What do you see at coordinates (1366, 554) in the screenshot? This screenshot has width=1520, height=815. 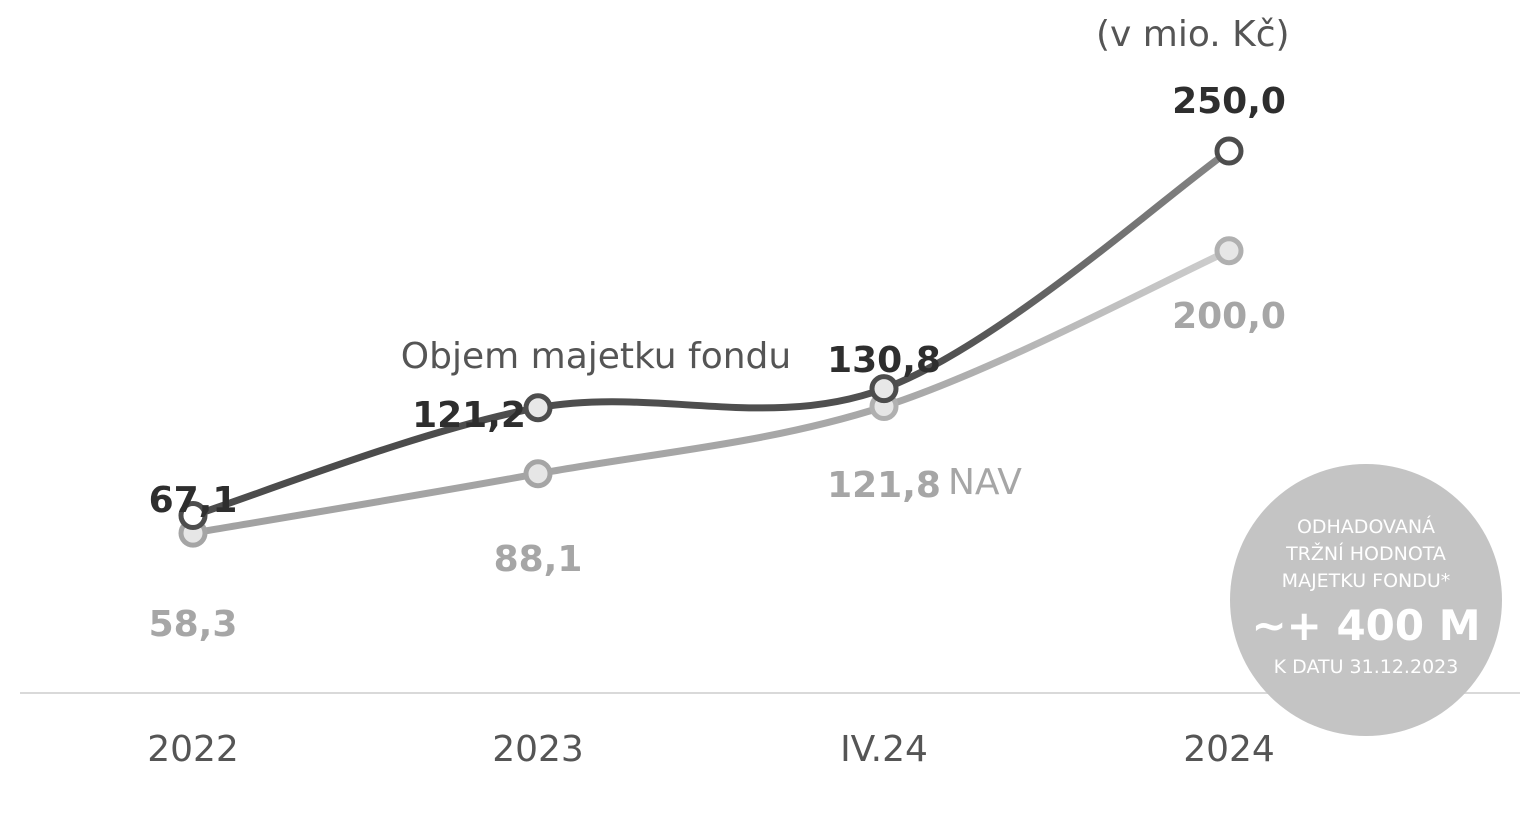 I see `badge-line-2: TRŽNÍ HODNOTA` at bounding box center [1366, 554].